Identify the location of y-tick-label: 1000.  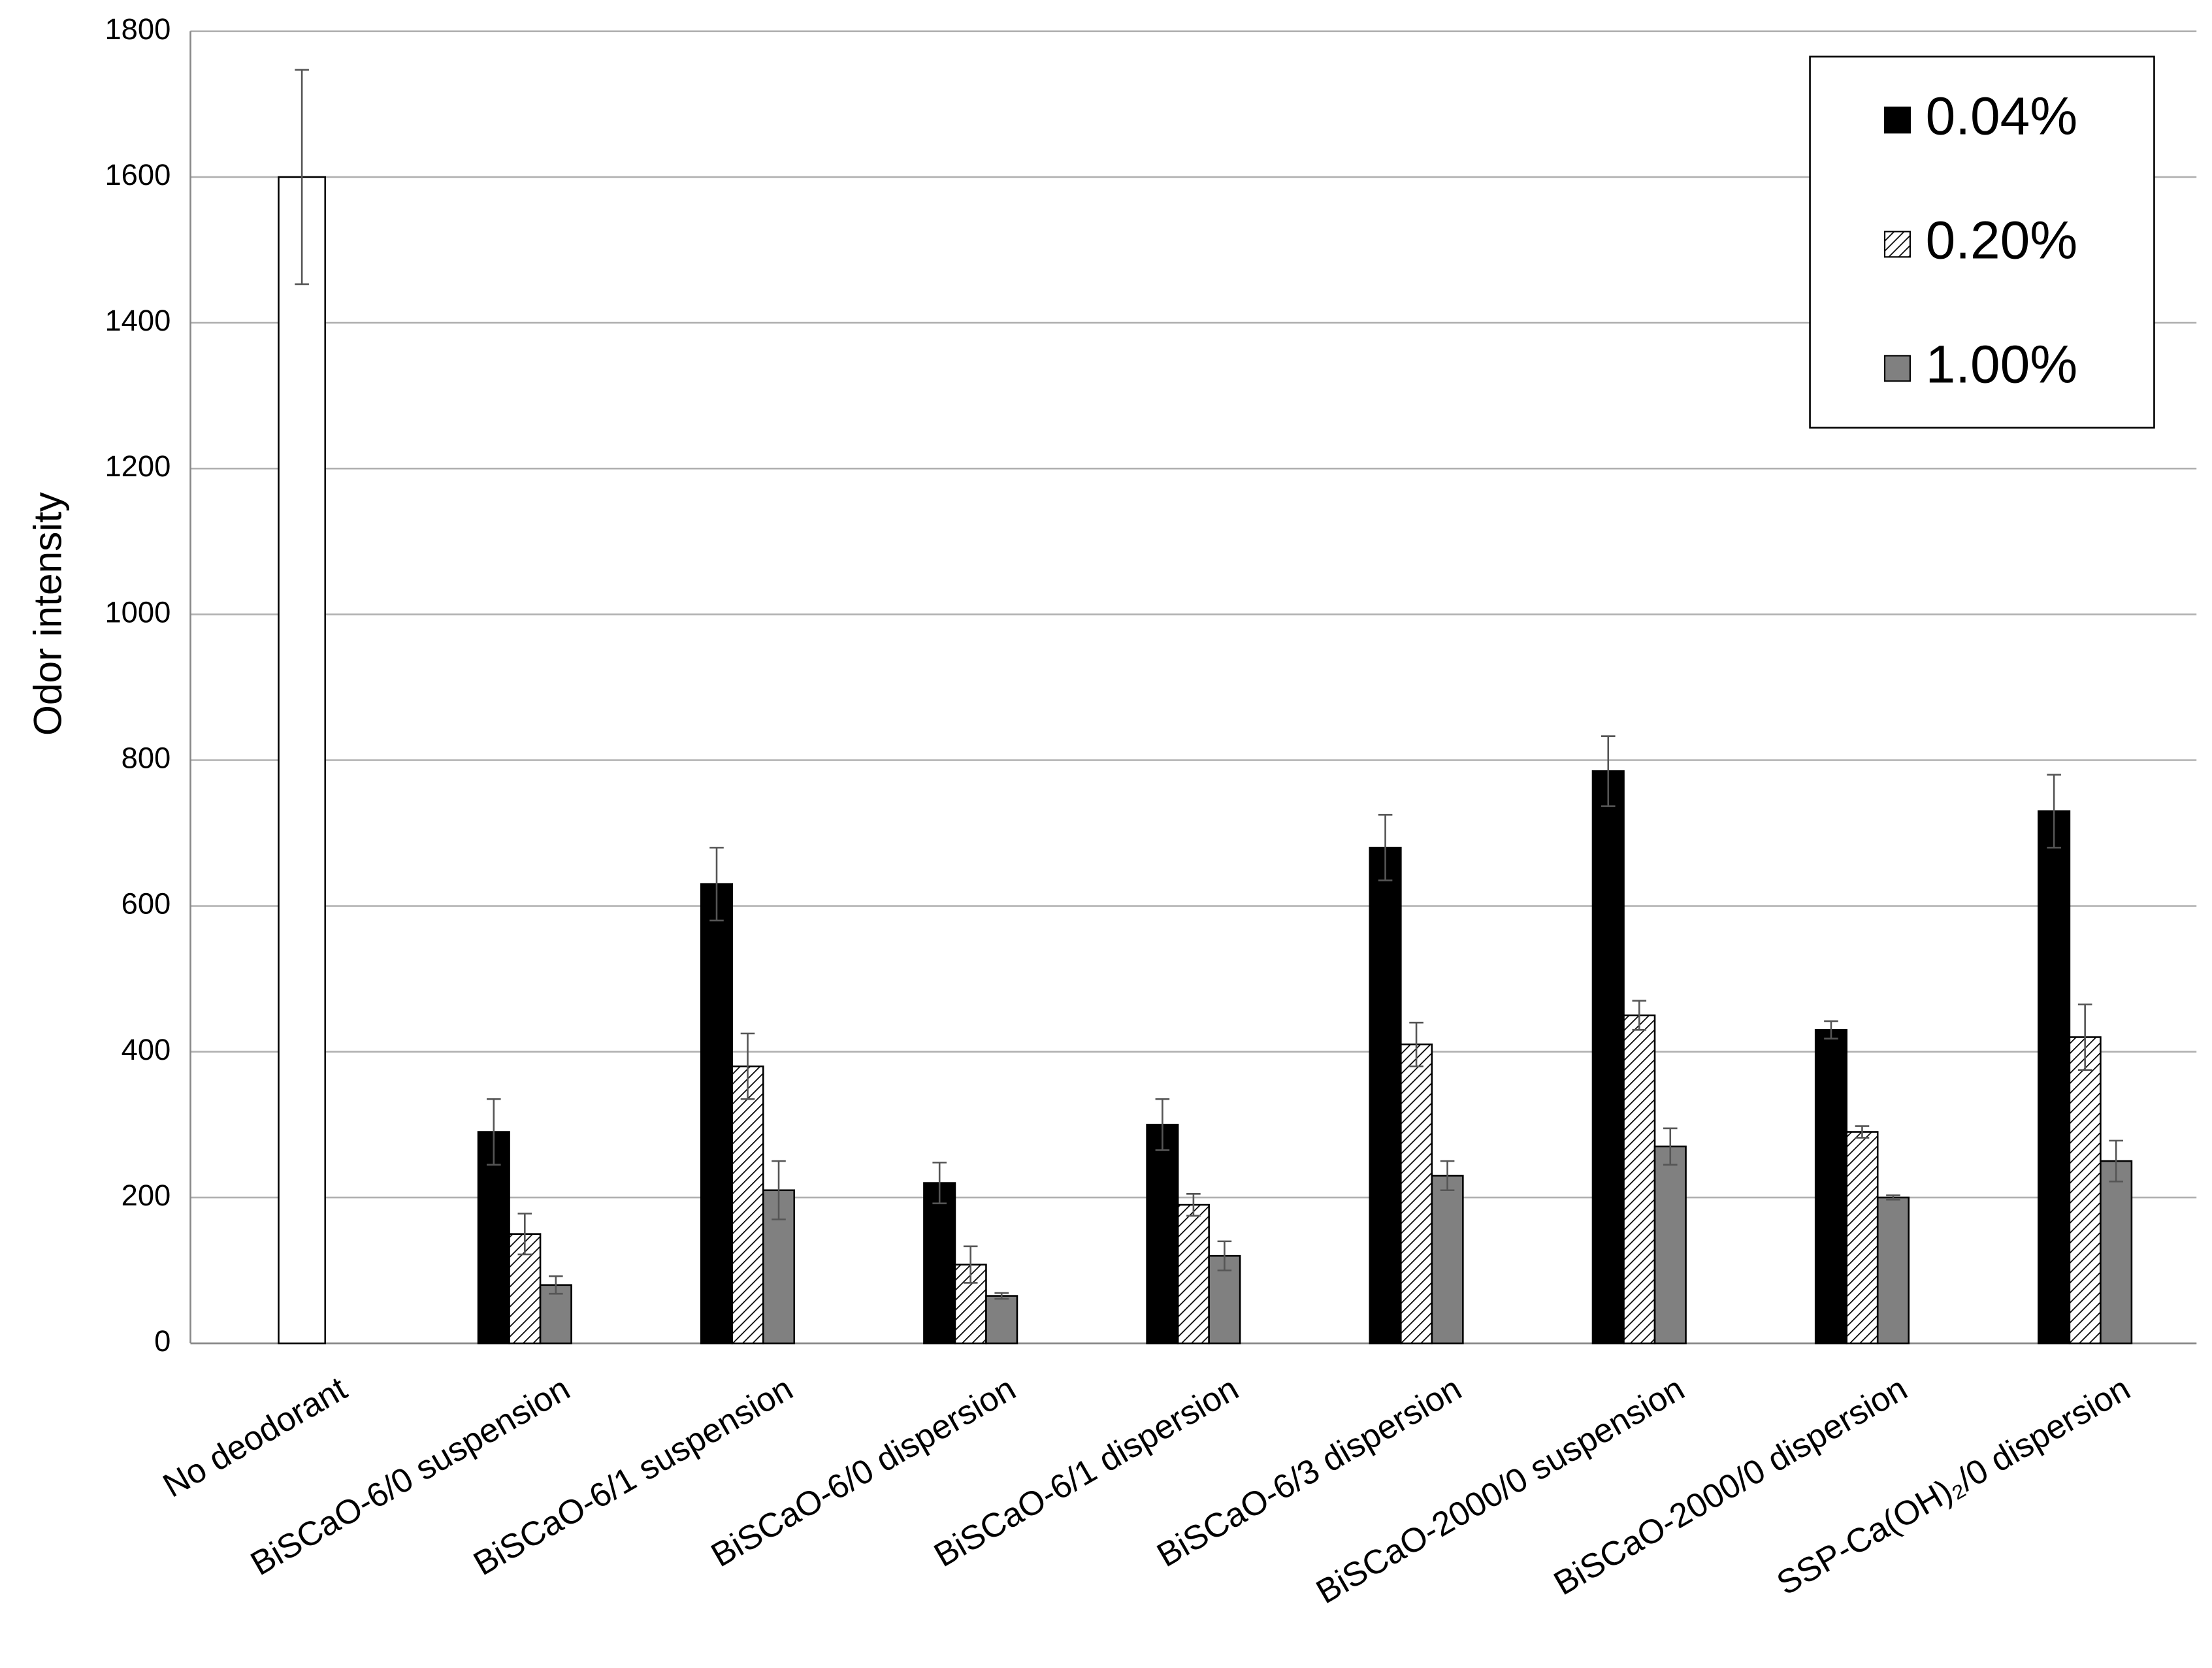
(138, 612).